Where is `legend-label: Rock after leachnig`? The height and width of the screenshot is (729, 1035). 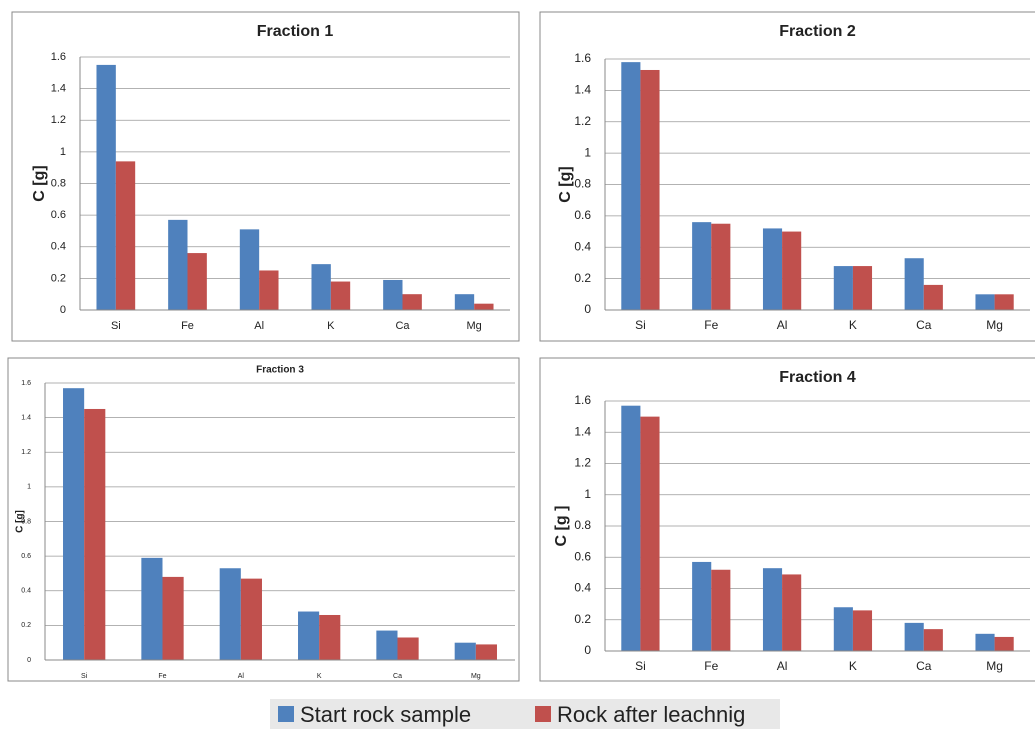
legend-label: Rock after leachnig is located at coordinates (651, 714).